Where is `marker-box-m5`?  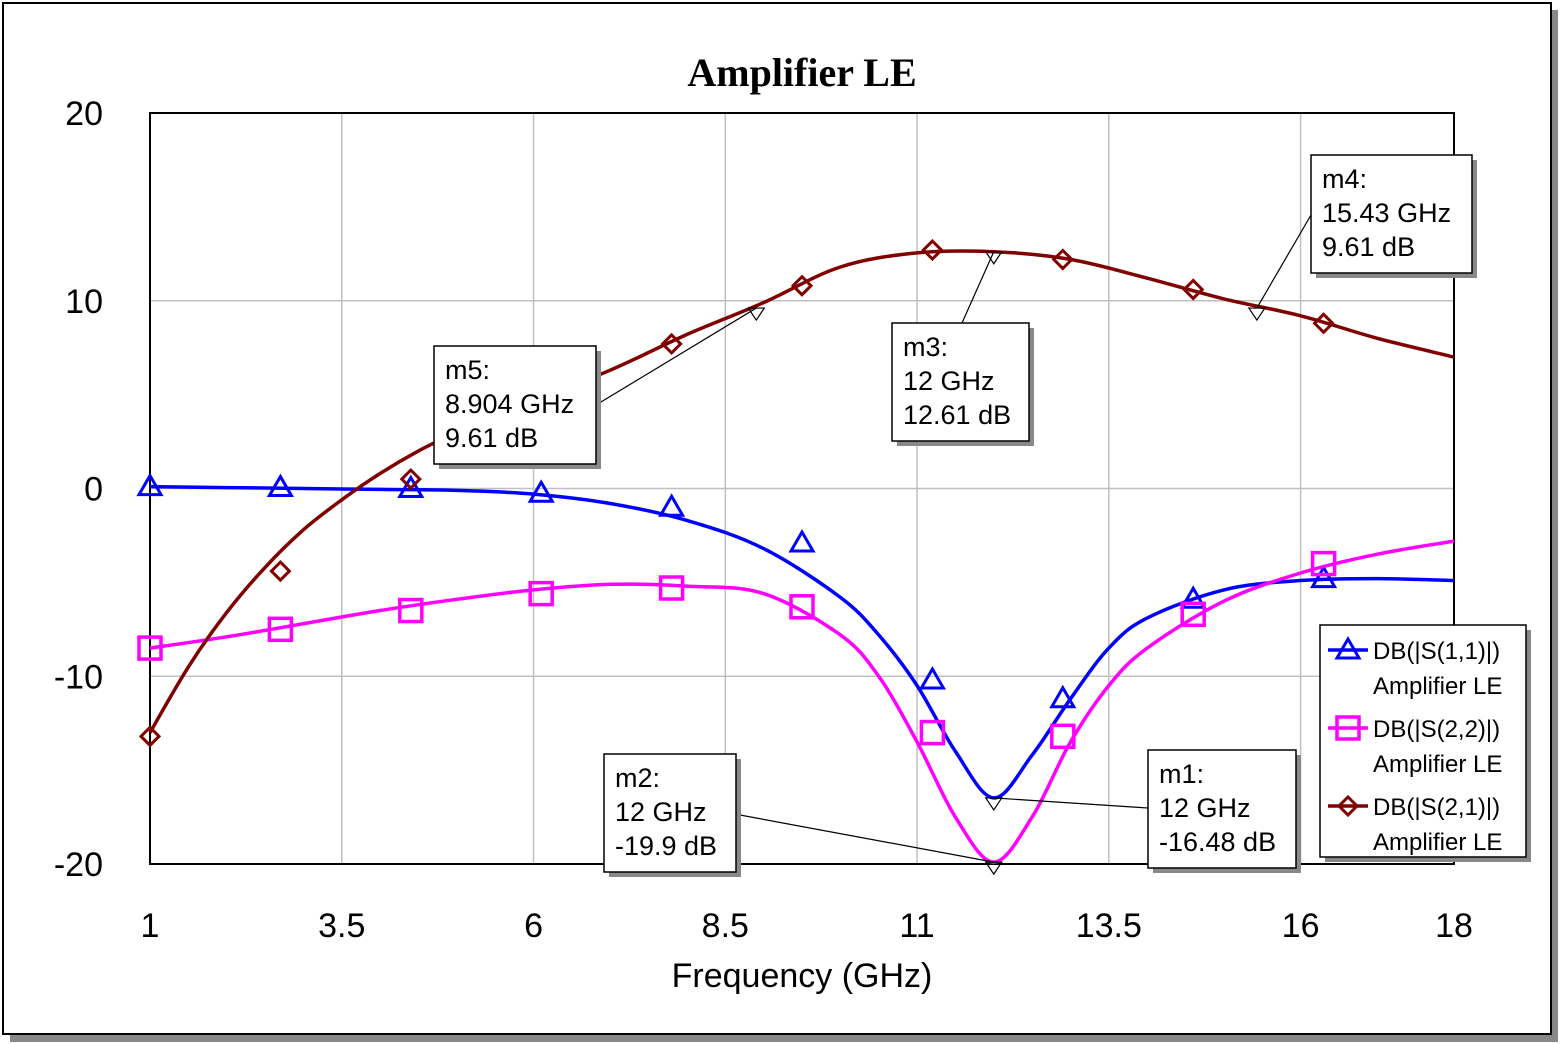
marker-box-m5 is located at coordinates (515, 405).